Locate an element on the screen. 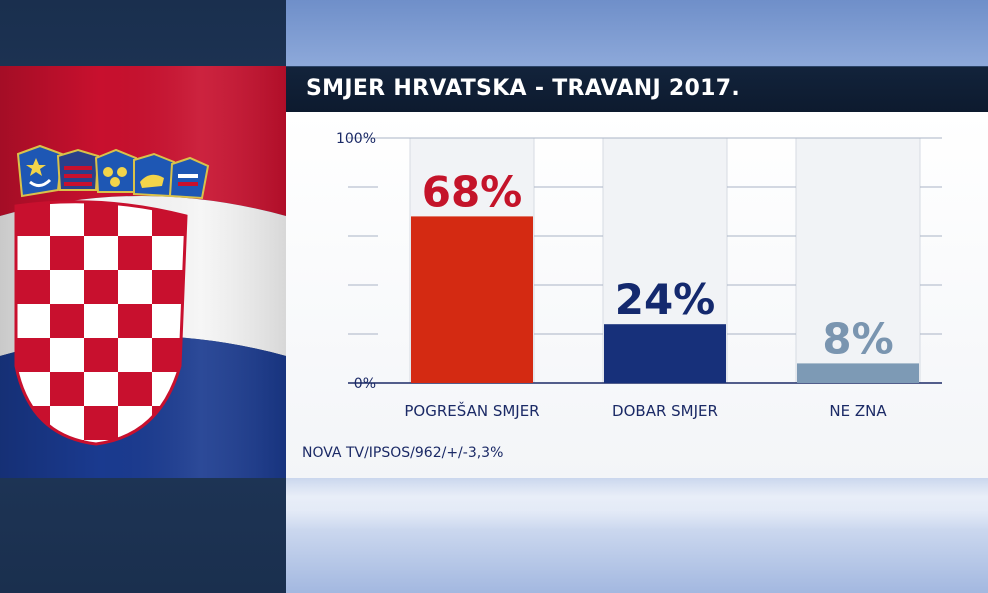  chart-title: SMJER HRVATSKA - TRAVANJ 2017. is located at coordinates (523, 88).